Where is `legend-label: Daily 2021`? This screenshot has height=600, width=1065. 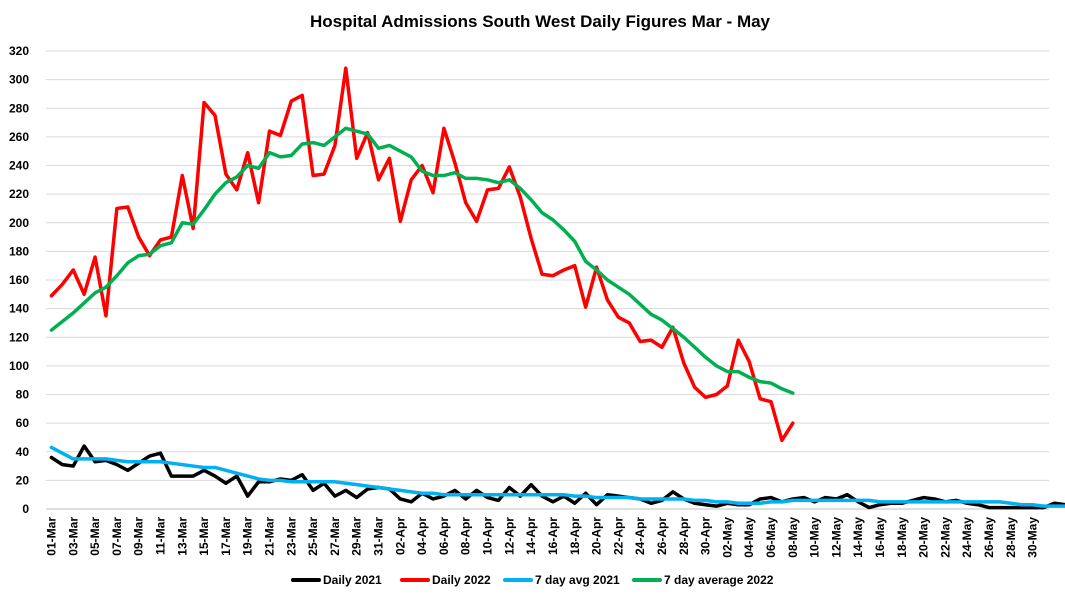
legend-label: Daily 2021 is located at coordinates (352, 580).